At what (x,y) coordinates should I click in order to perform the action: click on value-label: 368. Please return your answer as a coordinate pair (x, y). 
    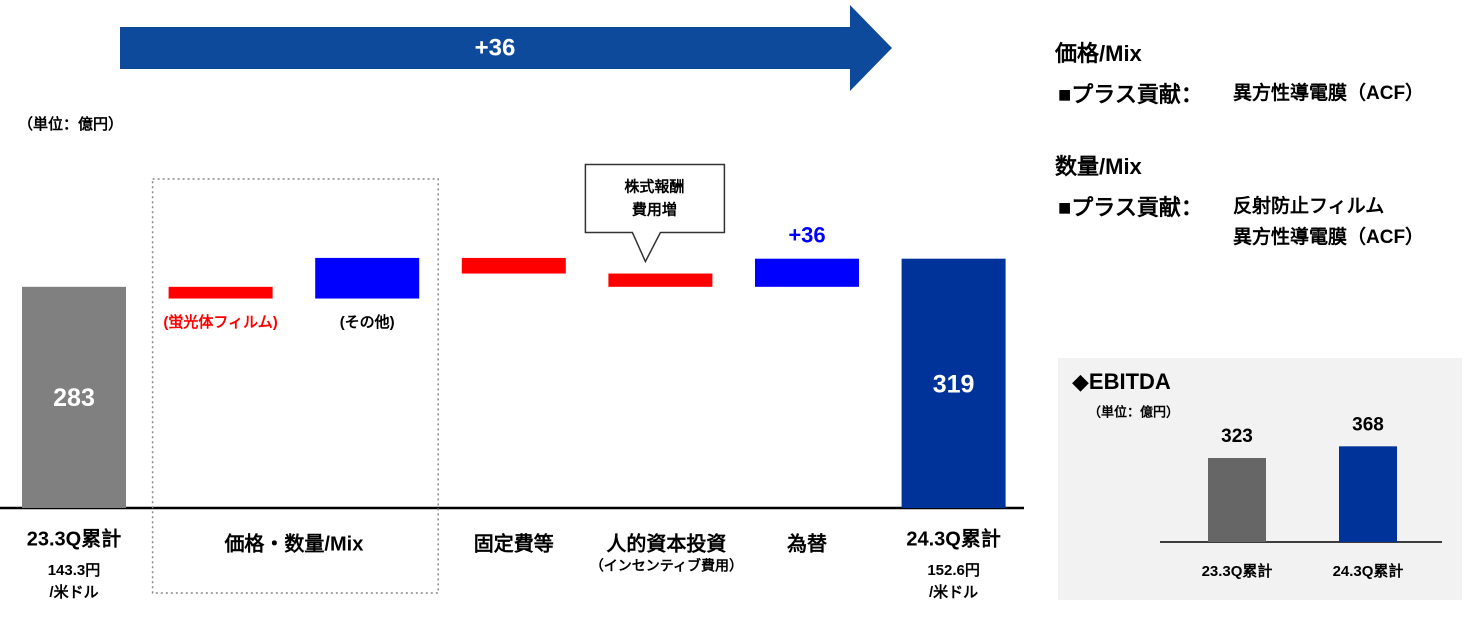
    Looking at the image, I should click on (1368, 424).